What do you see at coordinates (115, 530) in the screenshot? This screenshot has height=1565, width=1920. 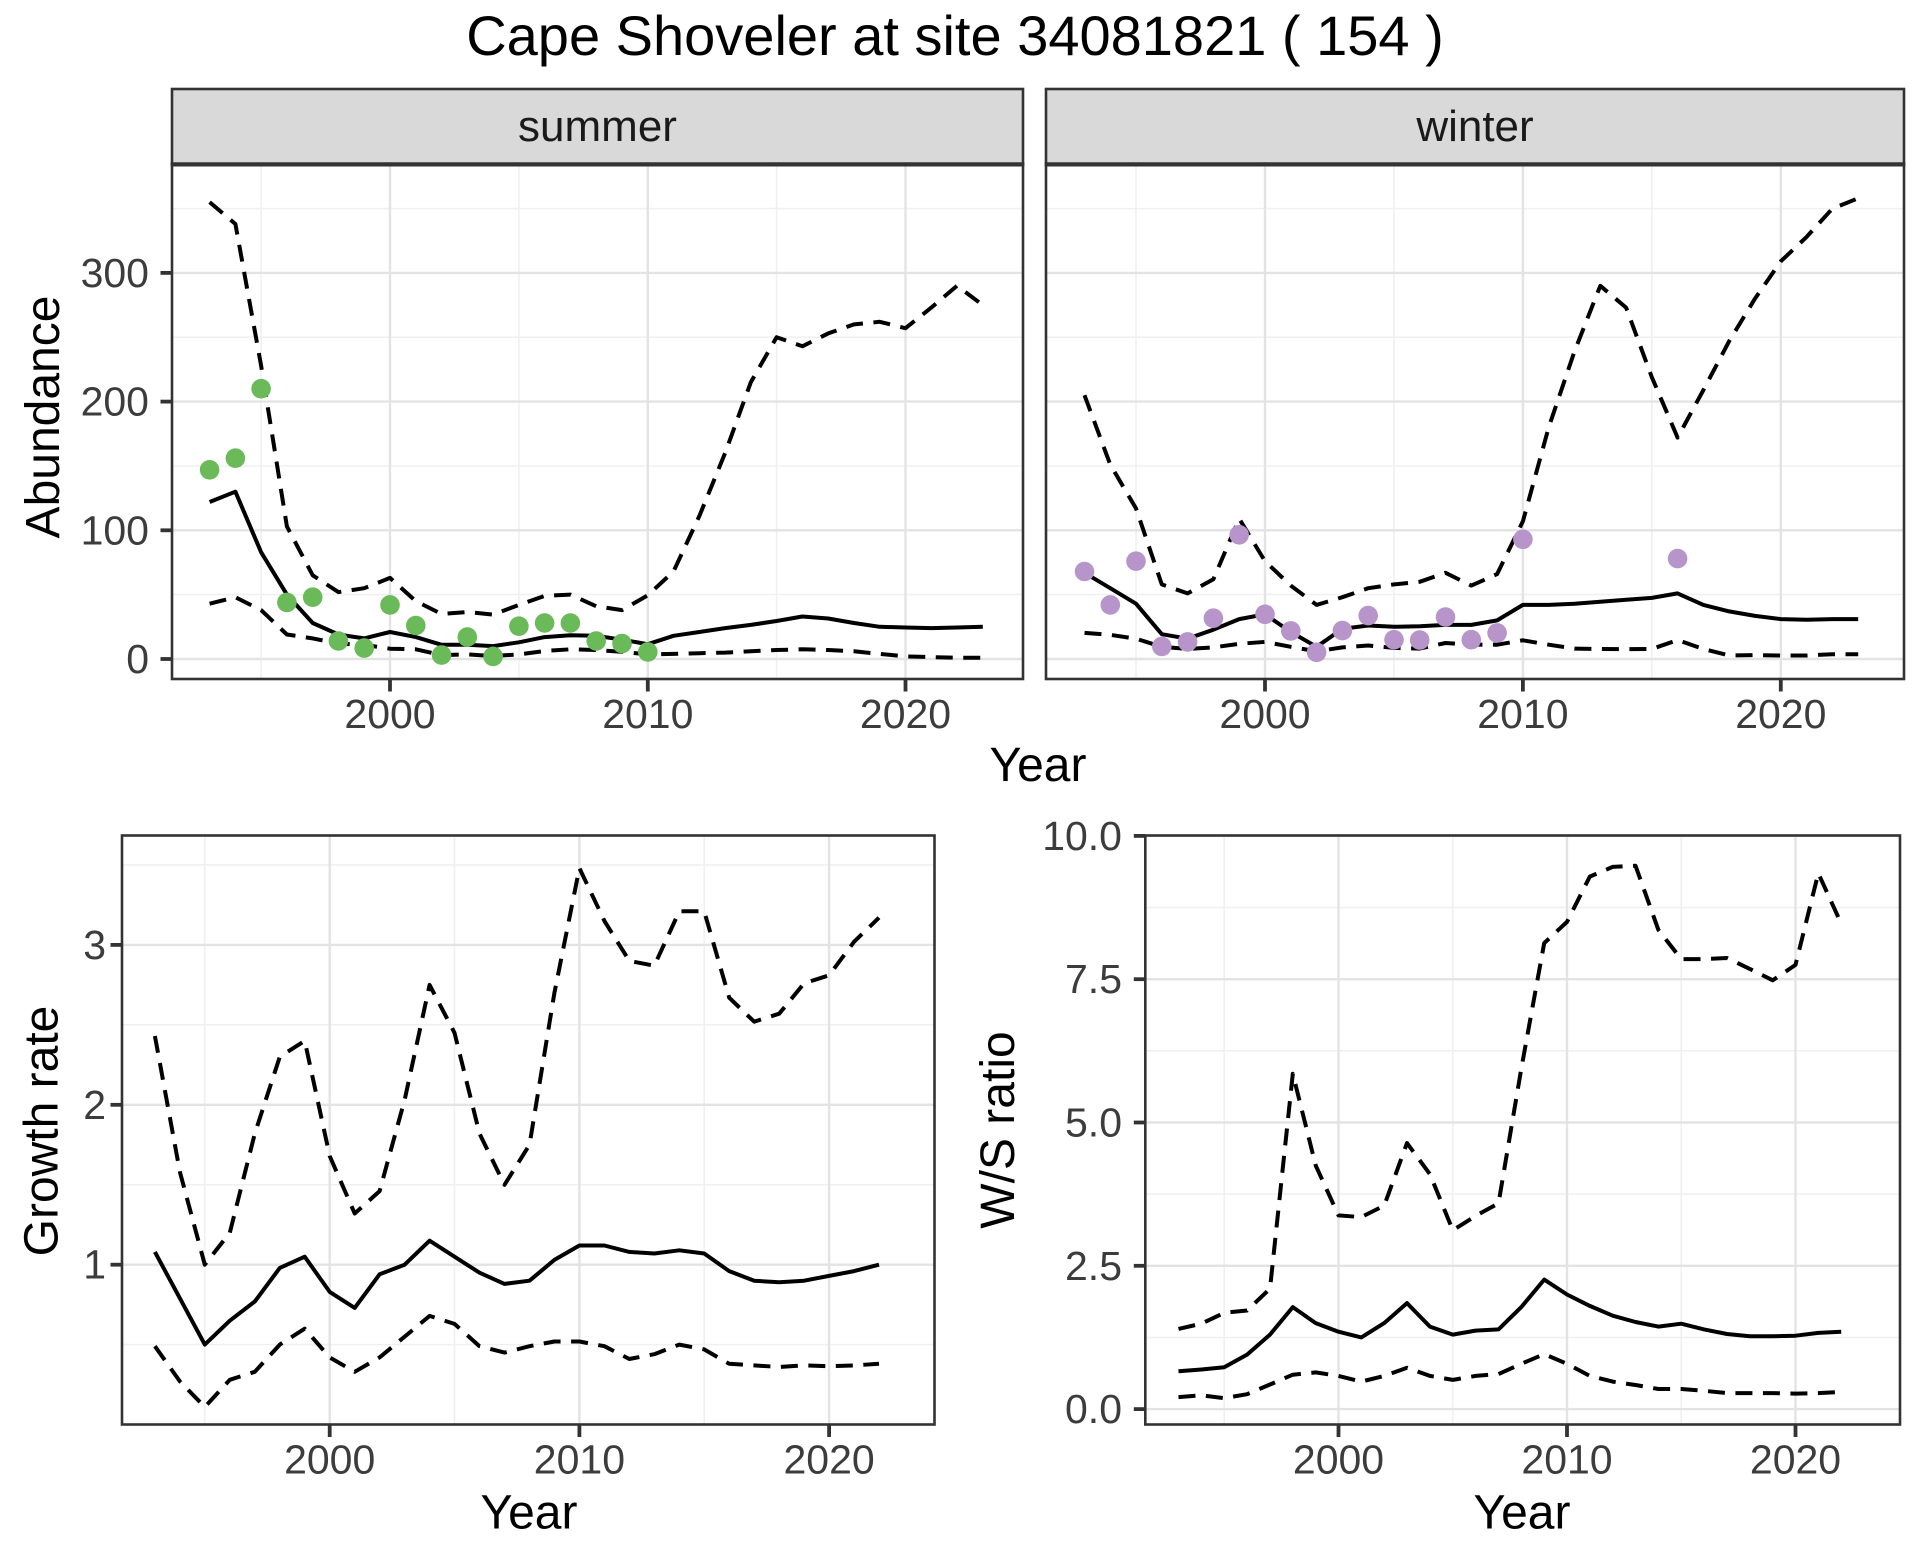 I see `svg-text: 100` at bounding box center [115, 530].